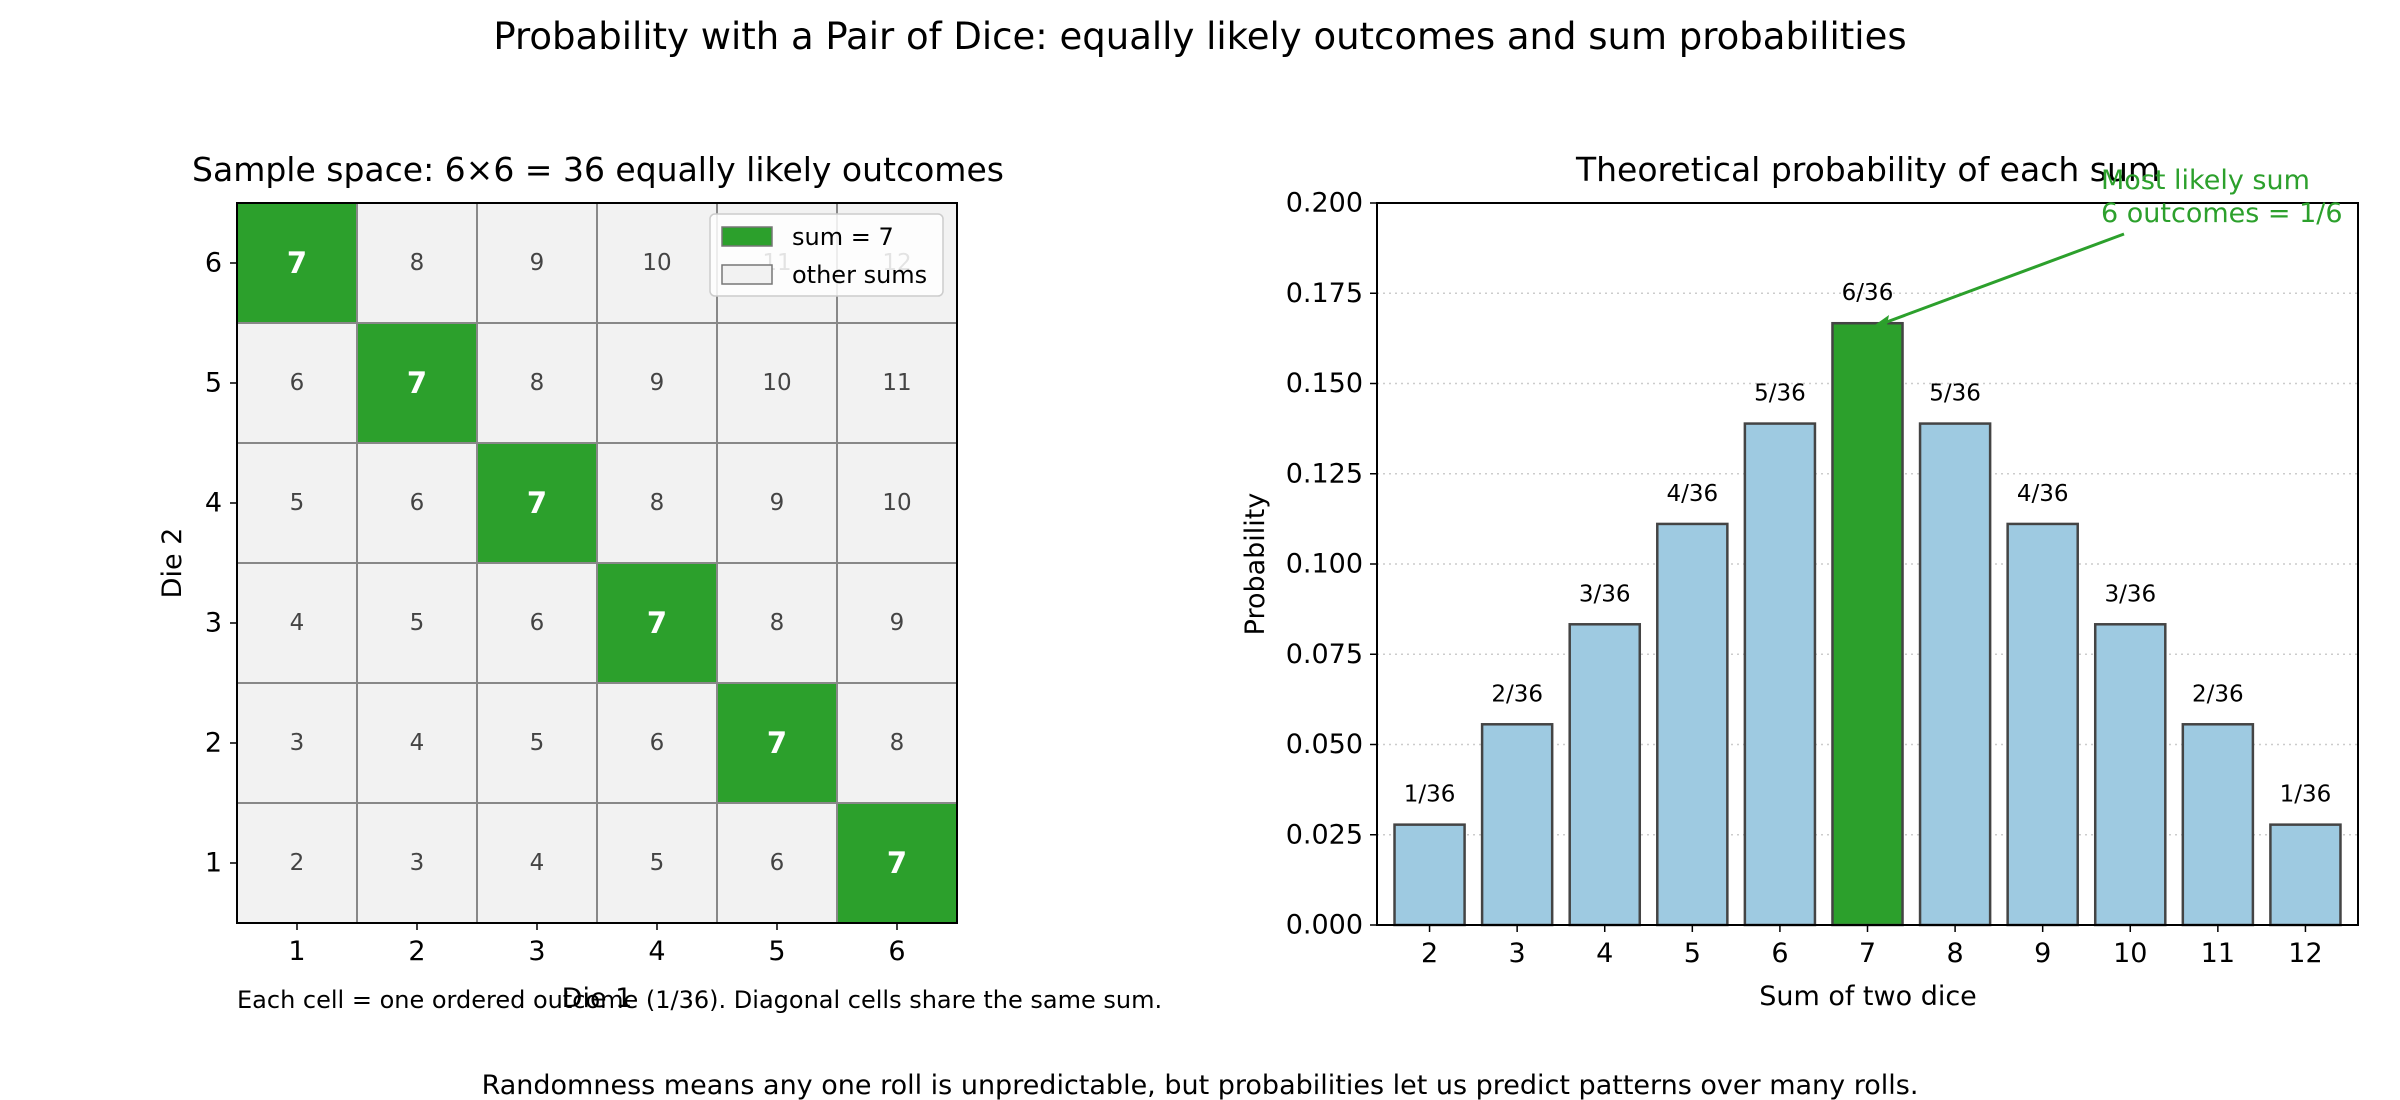 This screenshot has height=1100, width=2400. I want to click on grid-cell-sum: 11, so click(896, 383).